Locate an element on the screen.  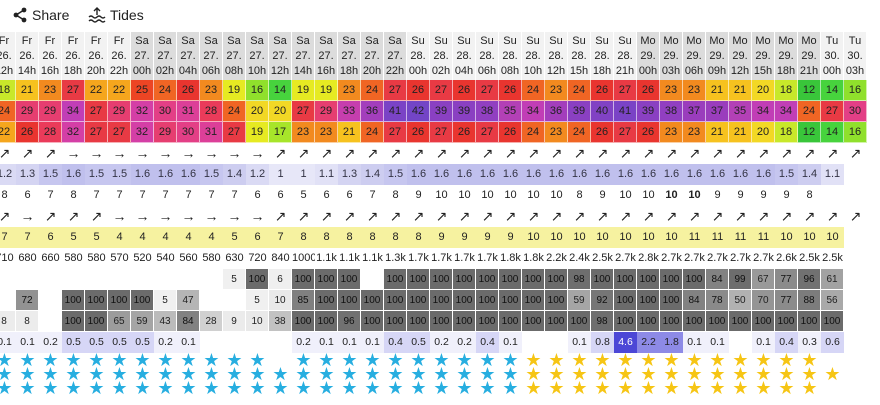
wind-speed-cell is located at coordinates (855, 237).